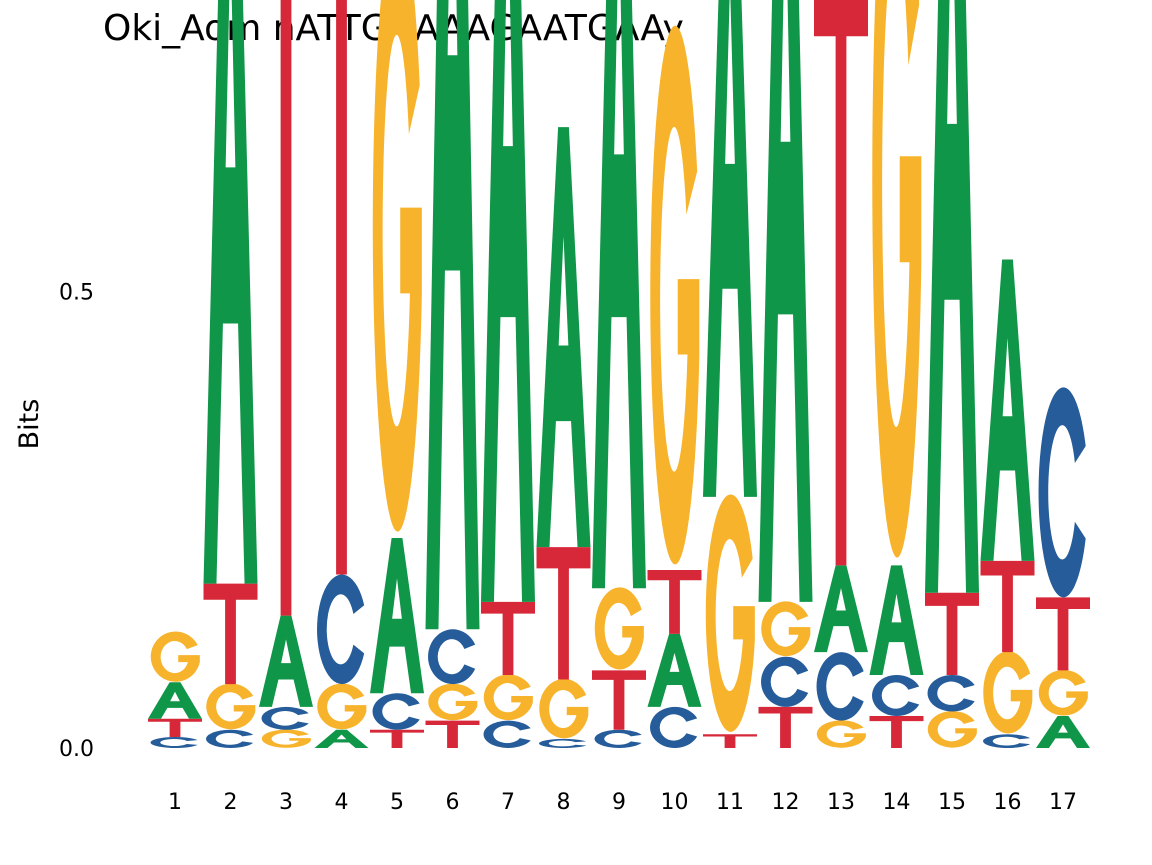  I want to click on x-tick-label: 13, so click(841, 802).